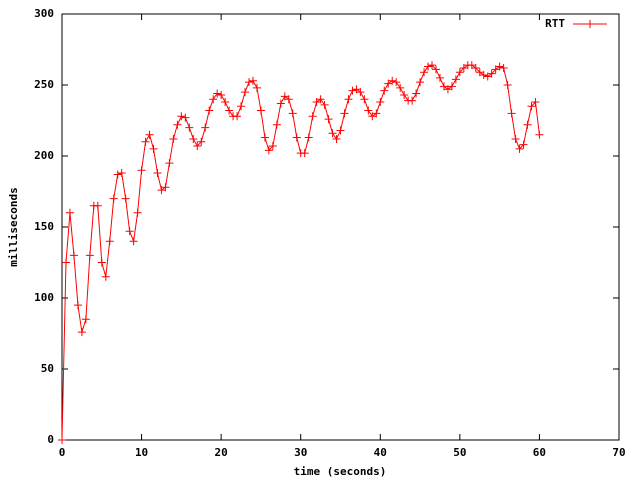 The height and width of the screenshot is (480, 640). I want to click on x-tick-label: 30, so click(300, 452).